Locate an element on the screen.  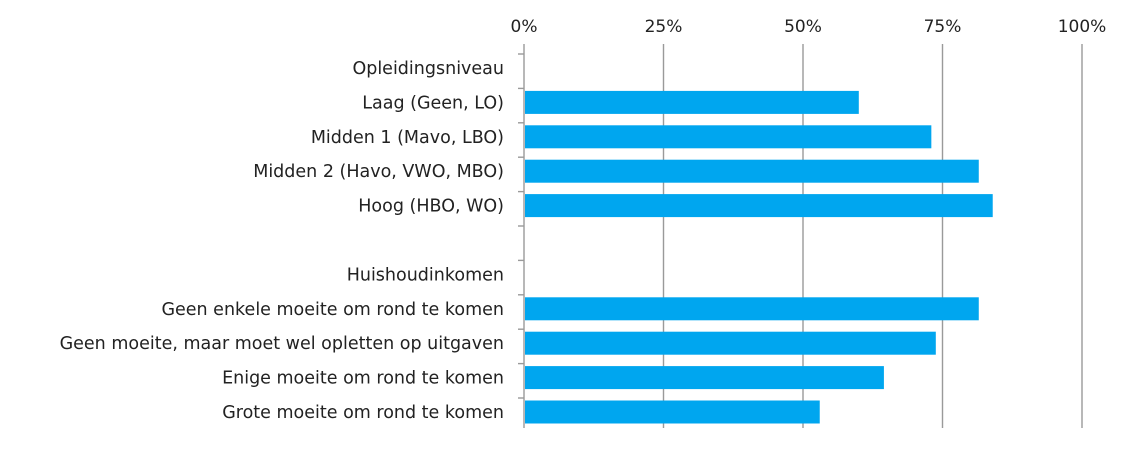
category-label: Midden 1 (Mavo, LBO) is located at coordinates (407, 138).